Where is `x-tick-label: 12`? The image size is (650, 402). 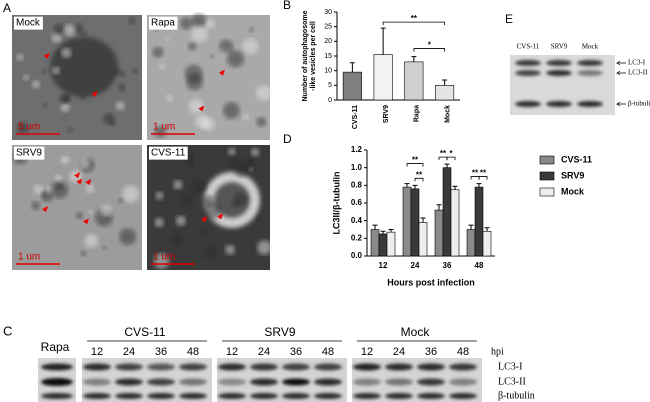 x-tick-label: 12 is located at coordinates (383, 265).